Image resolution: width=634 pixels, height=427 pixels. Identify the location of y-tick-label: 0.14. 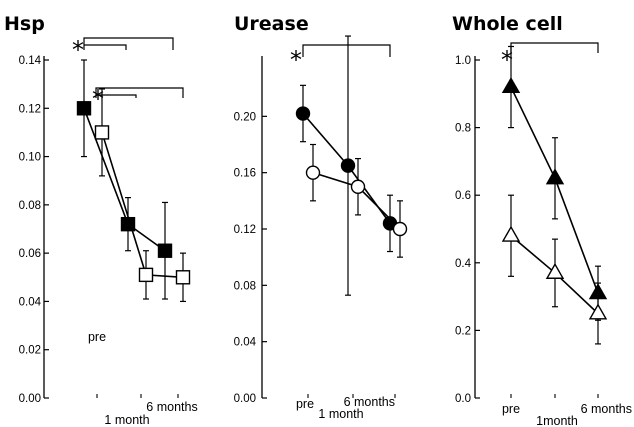
(30, 61).